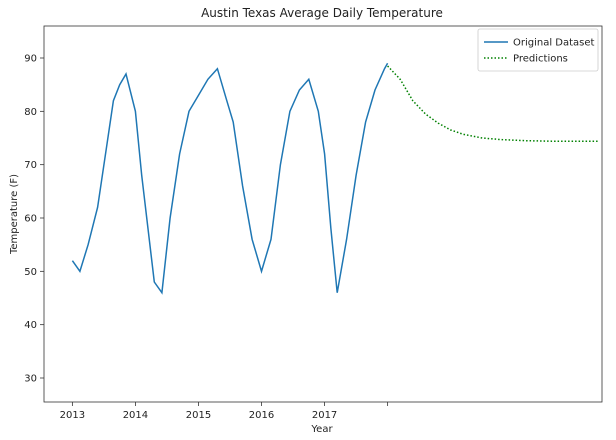  What do you see at coordinates (493, 103) in the screenshot?
I see `series-line-predictions` at bounding box center [493, 103].